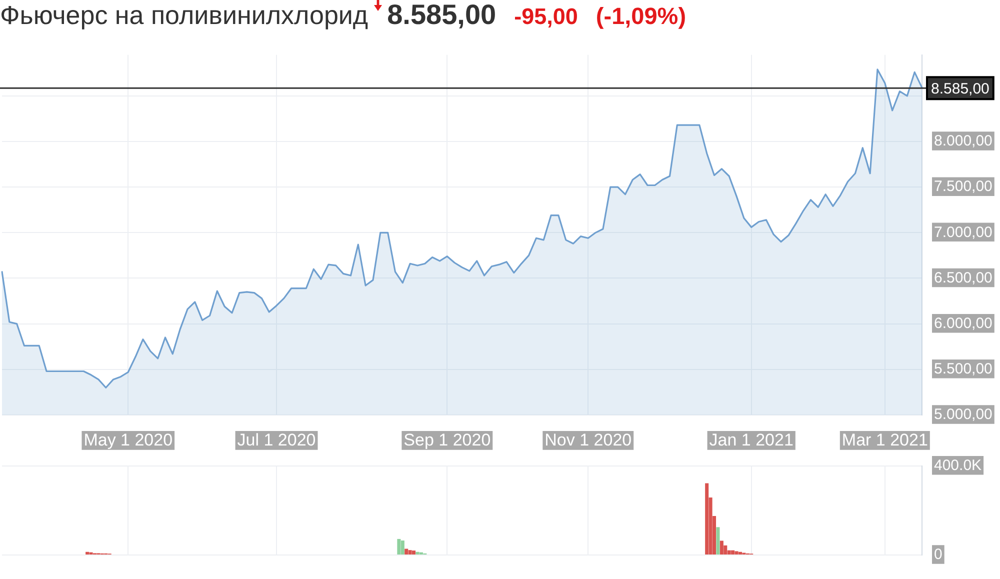 This screenshot has height=579, width=1000. What do you see at coordinates (441, 15) in the screenshot?
I see `text: 8.585,00` at bounding box center [441, 15].